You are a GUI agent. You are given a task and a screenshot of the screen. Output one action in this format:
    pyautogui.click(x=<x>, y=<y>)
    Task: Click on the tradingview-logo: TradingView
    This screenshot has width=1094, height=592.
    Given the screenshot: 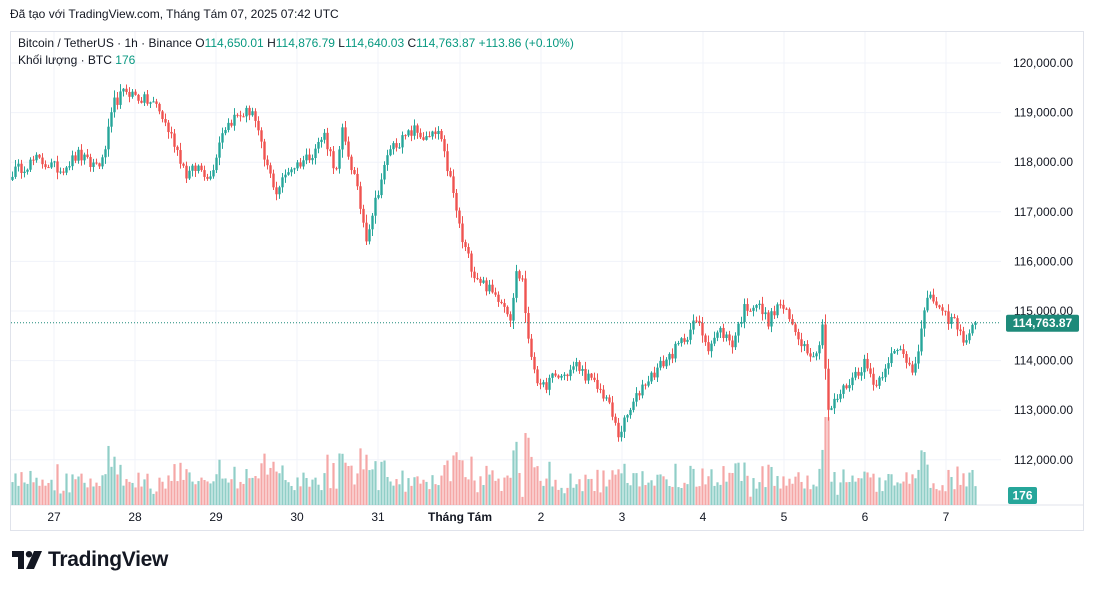 What is the action you would take?
    pyautogui.click(x=90, y=560)
    